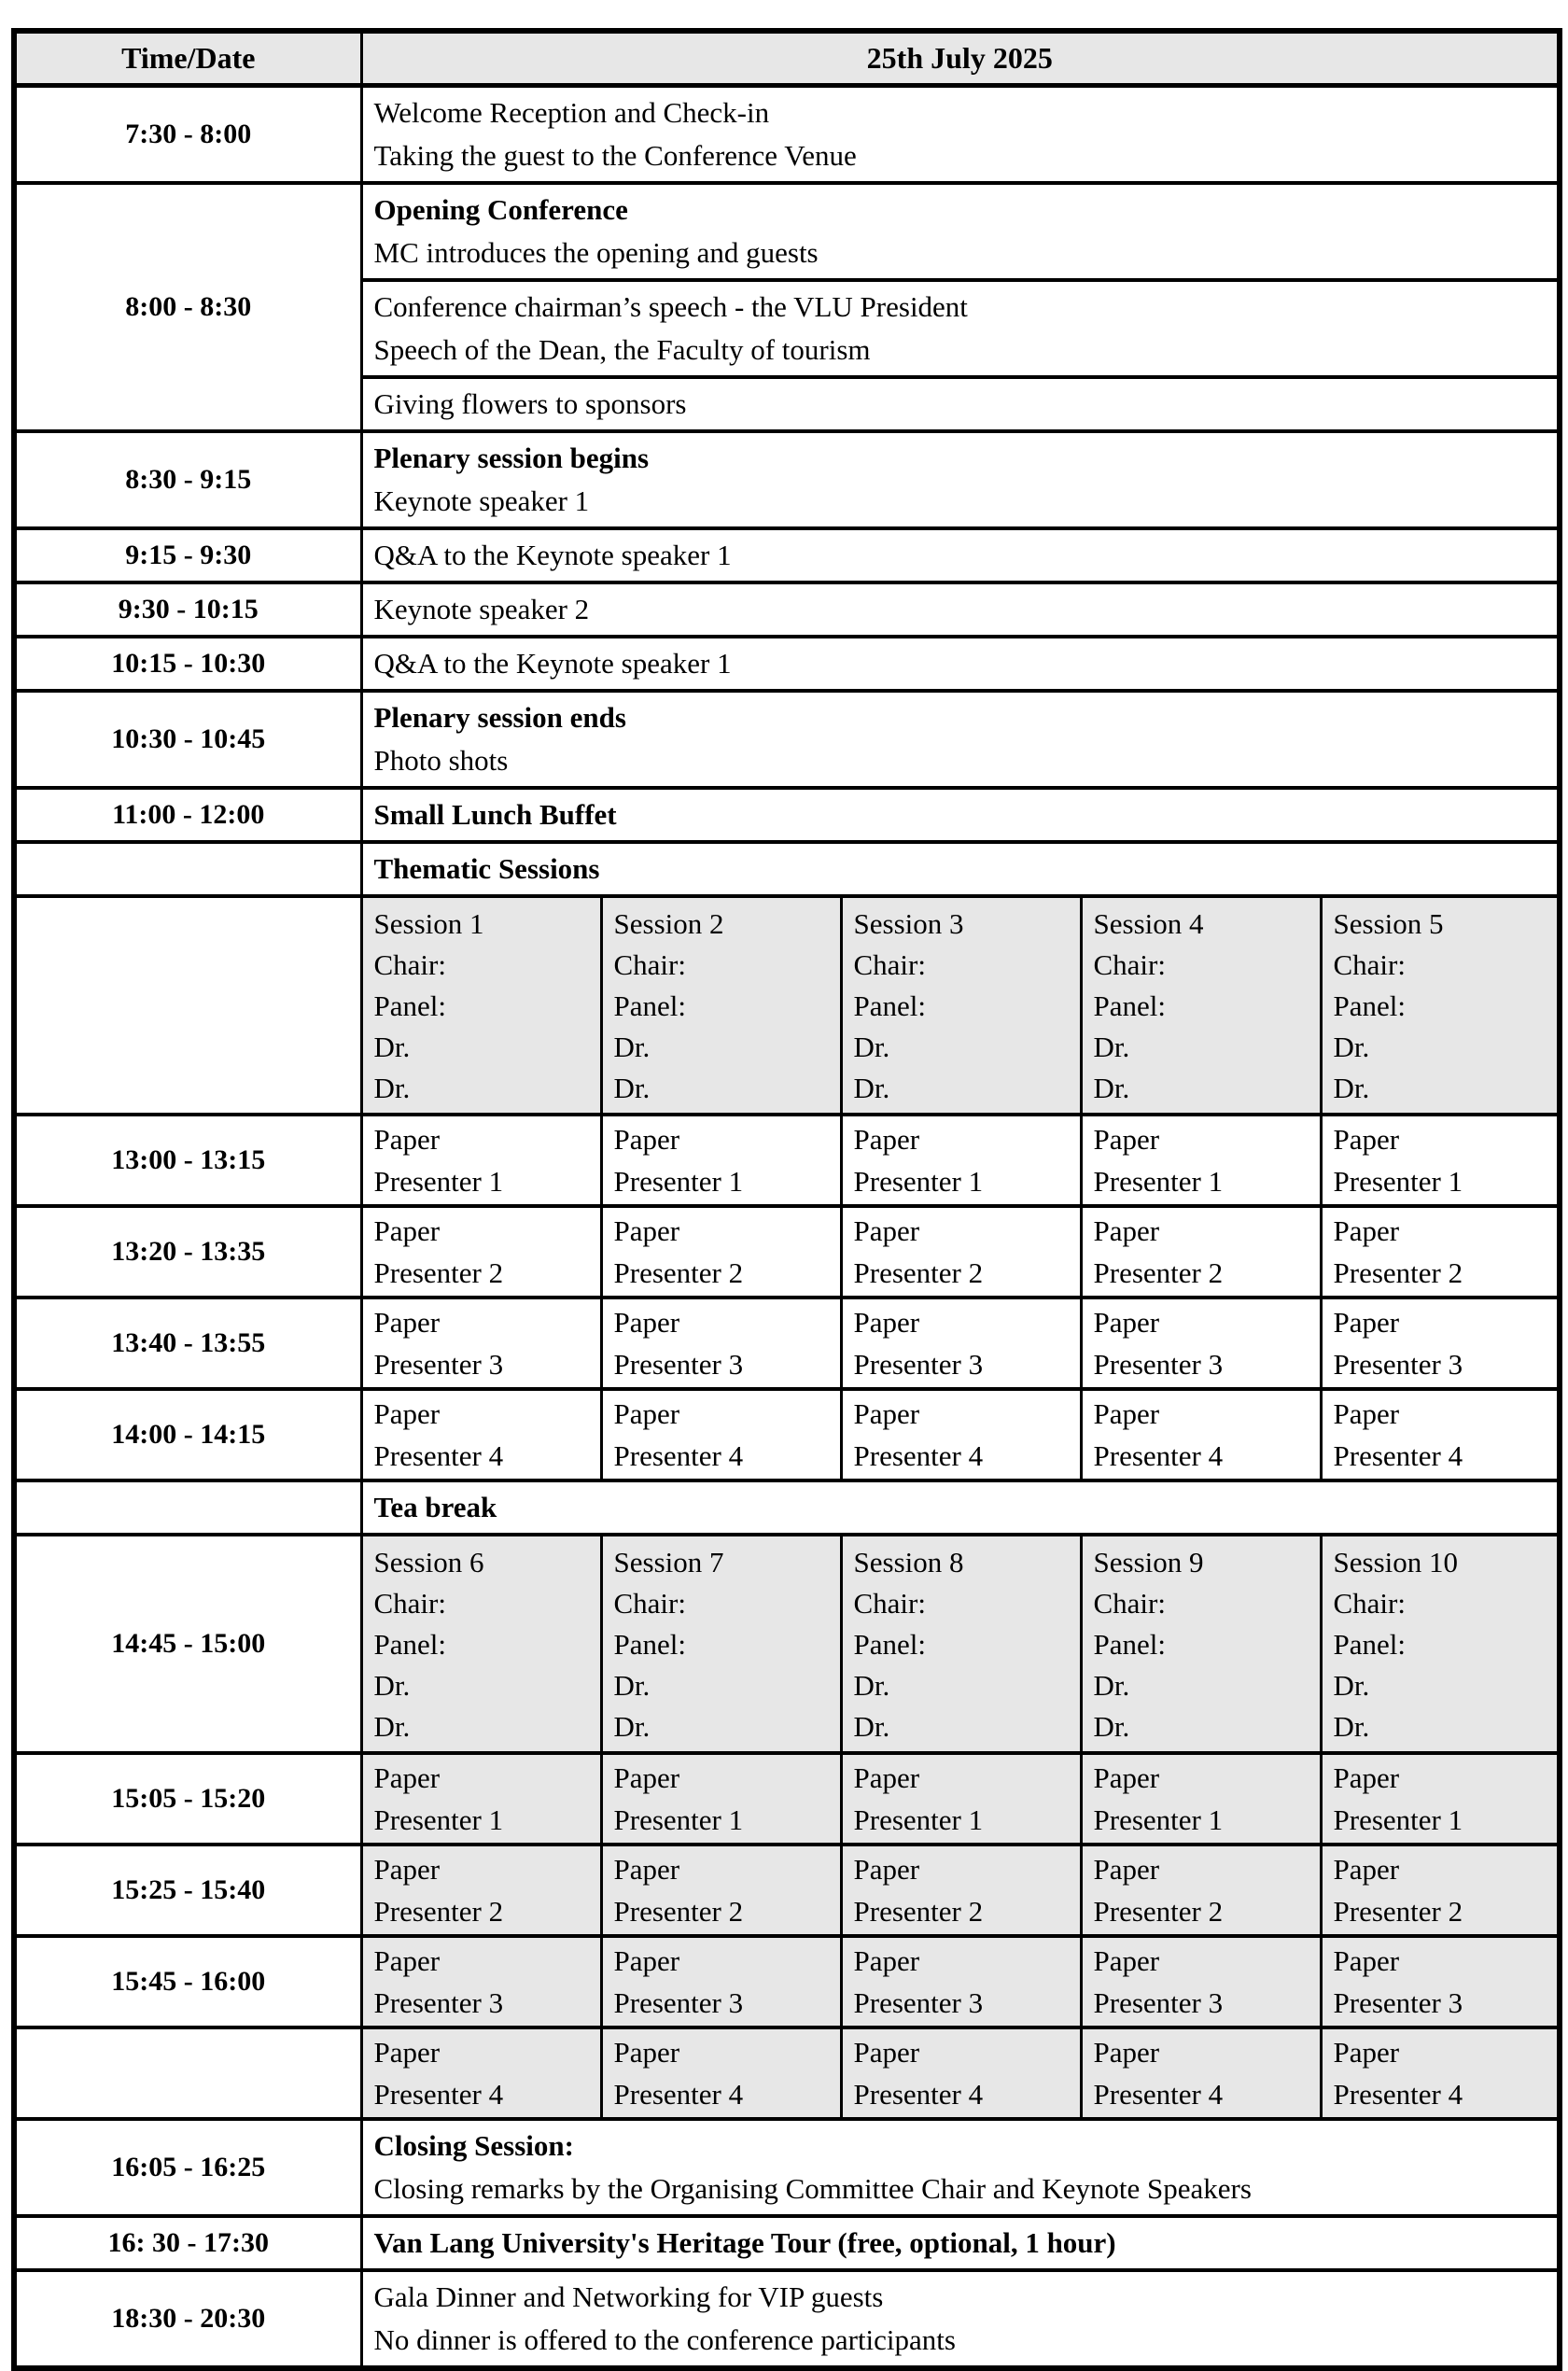 The height and width of the screenshot is (2371, 1568). Describe the element at coordinates (960, 58) in the screenshot. I see `header-date: 25th July 2025` at that location.